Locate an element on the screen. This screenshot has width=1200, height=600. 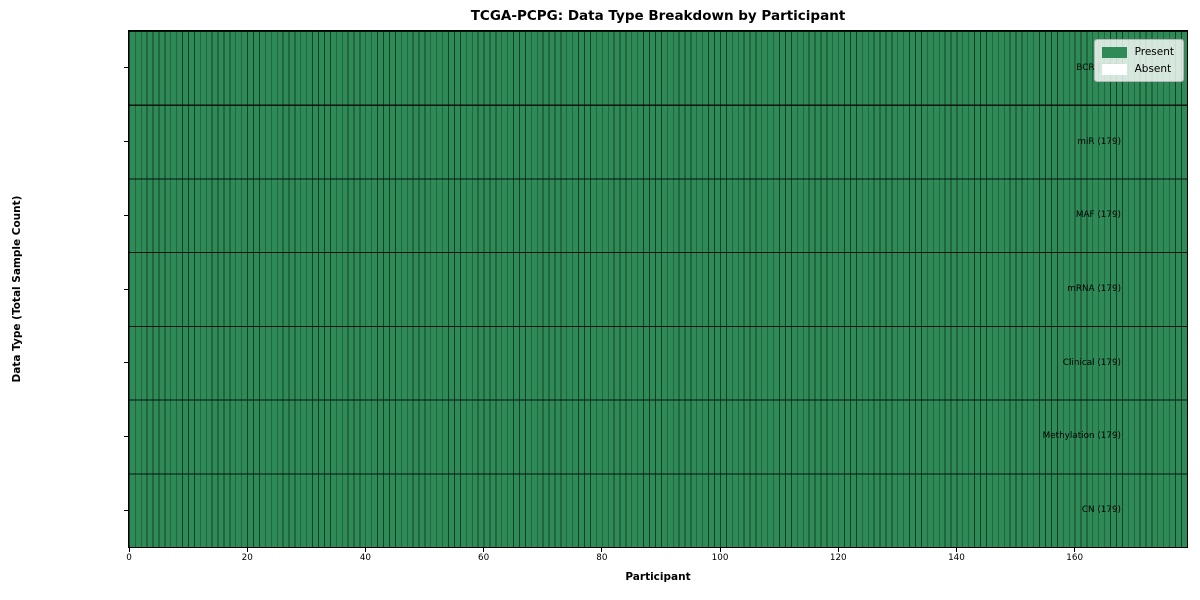
x-tick-label: 100 is located at coordinates (720, 558).